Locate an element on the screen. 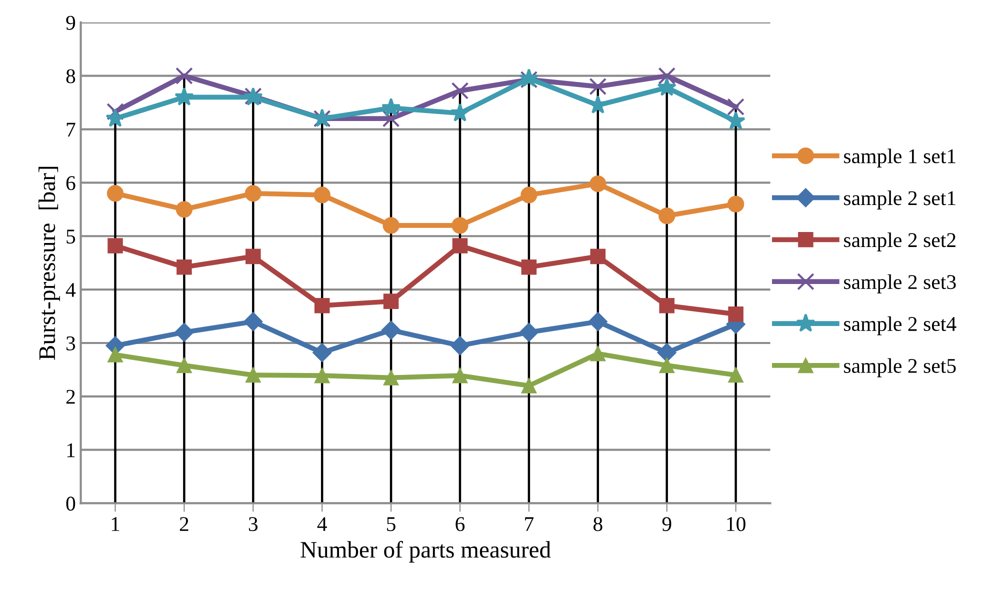  y-tick-label: 8 is located at coordinates (71, 76).